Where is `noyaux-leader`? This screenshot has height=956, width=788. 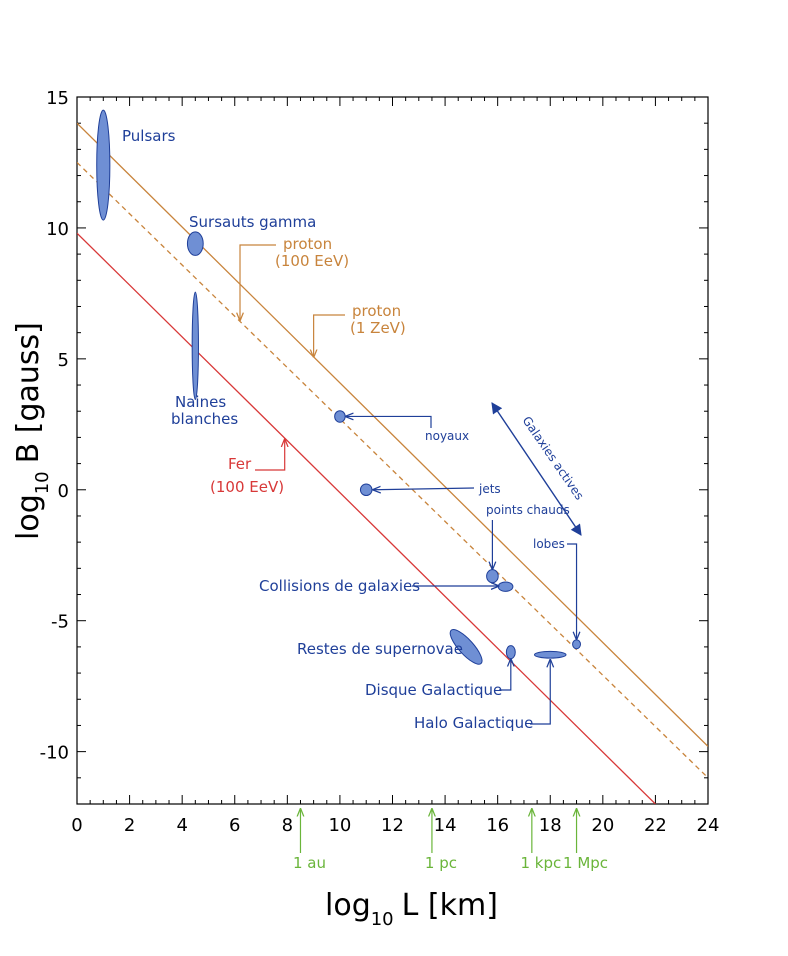
noyaux-leader is located at coordinates (389, 422).